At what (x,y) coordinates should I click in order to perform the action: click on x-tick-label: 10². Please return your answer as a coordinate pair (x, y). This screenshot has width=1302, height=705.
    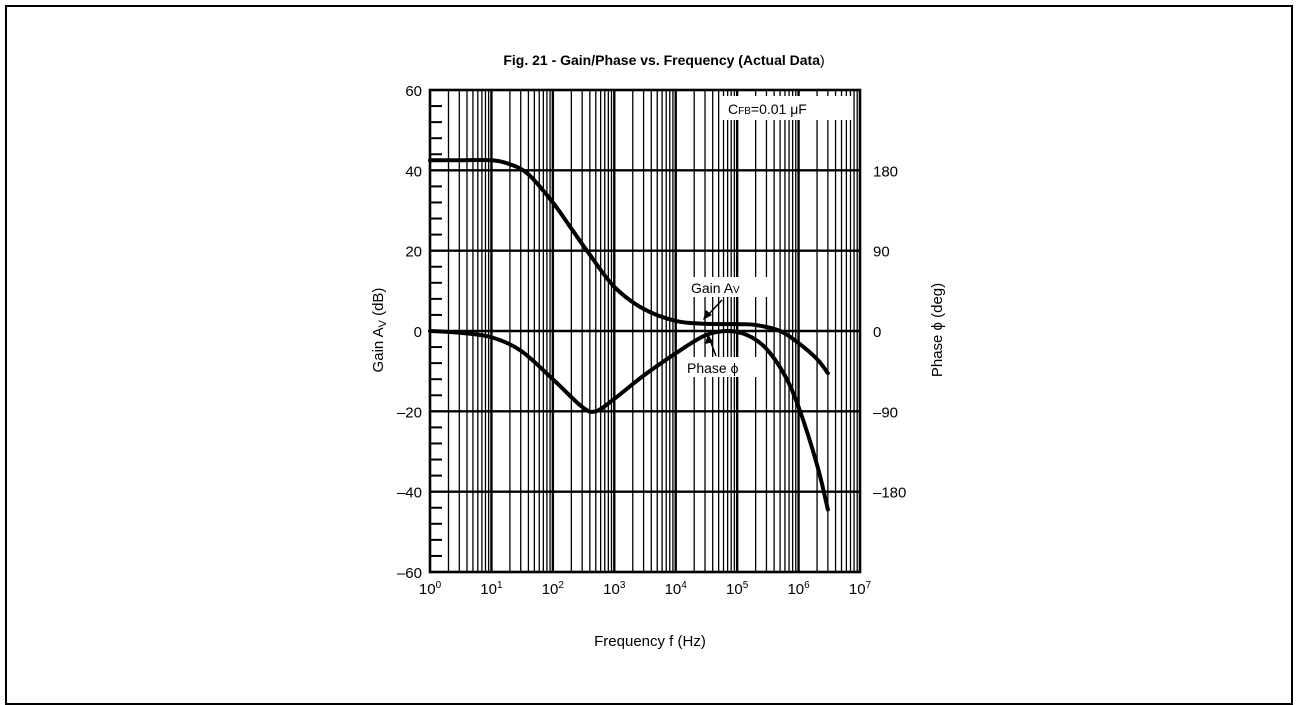
    Looking at the image, I should click on (553, 589).